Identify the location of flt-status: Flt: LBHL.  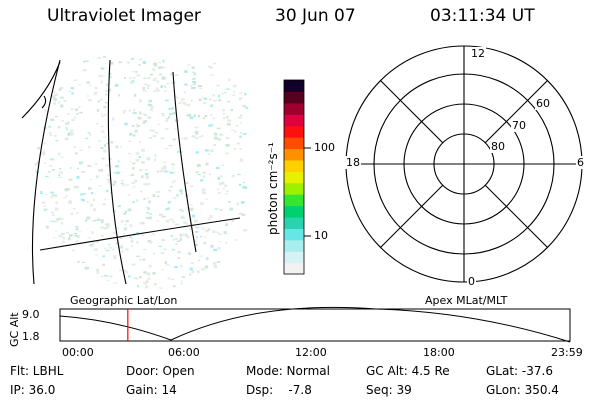
(37, 371).